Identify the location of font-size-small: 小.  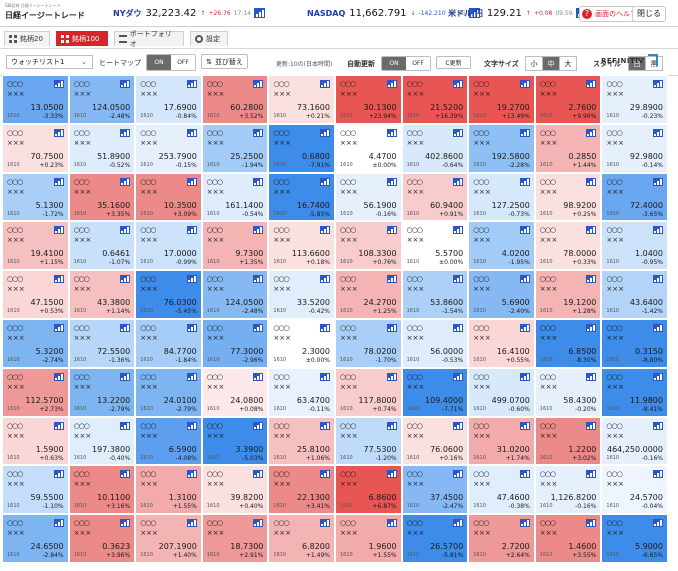
(534, 63).